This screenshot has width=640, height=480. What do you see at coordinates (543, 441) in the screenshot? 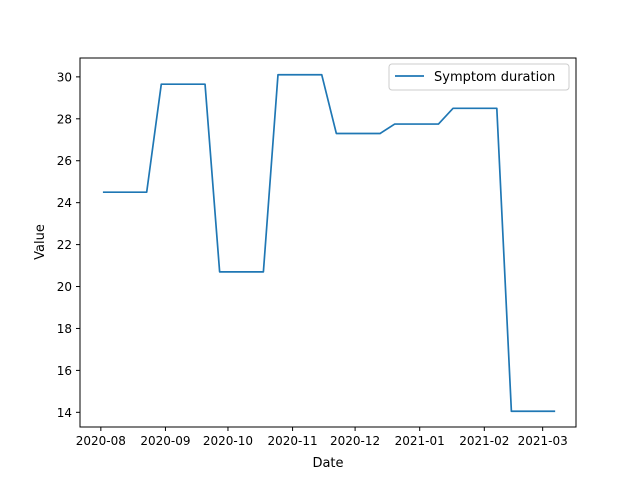
I see `x-tick-label: 2021-03` at bounding box center [543, 441].